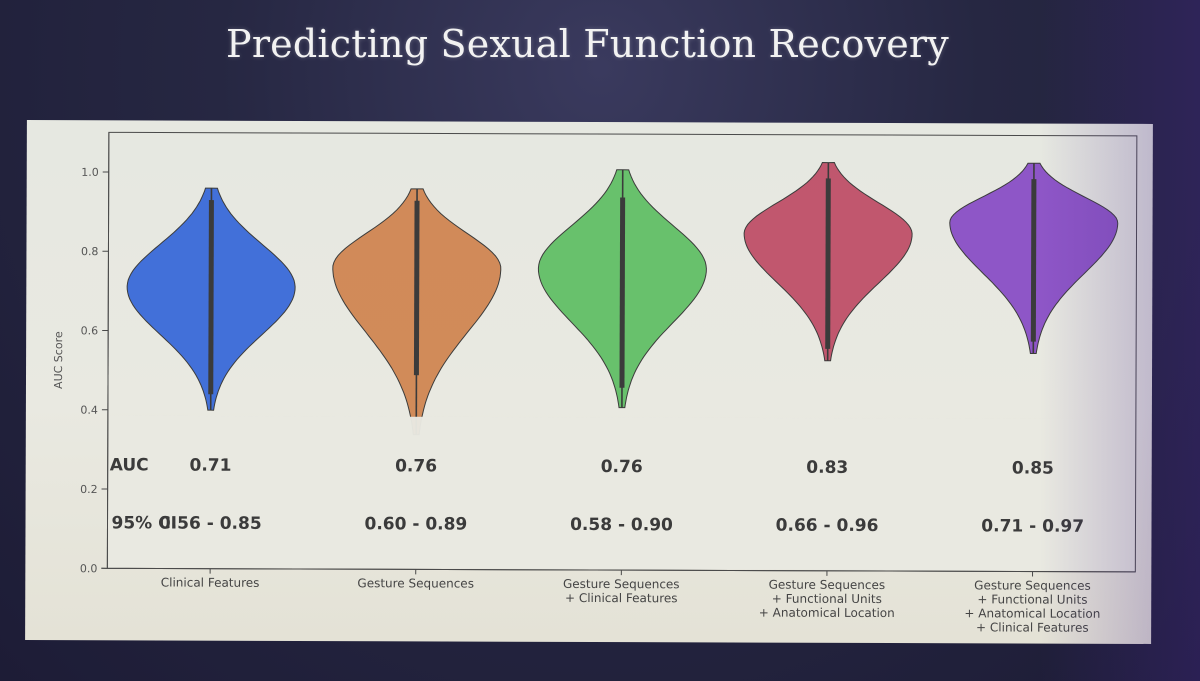  Describe the element at coordinates (58, 360) in the screenshot. I see `y-axis-label: AUC Score` at that location.